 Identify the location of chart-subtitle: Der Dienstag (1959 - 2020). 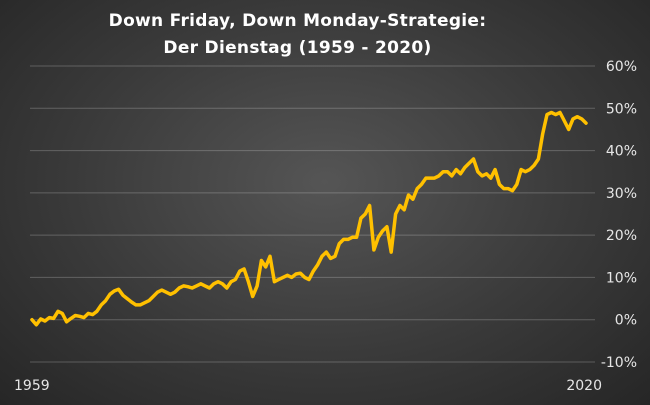
(297, 48).